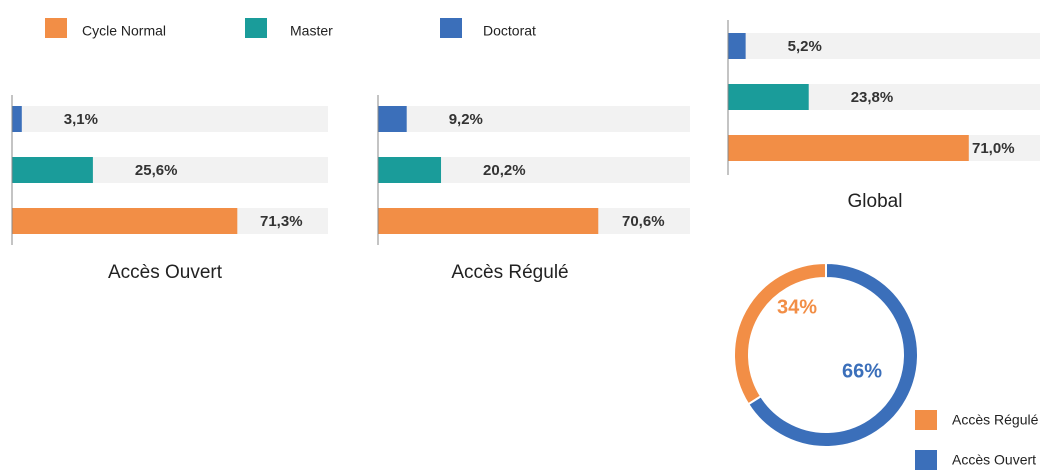  I want to click on data-label: 70,6%, so click(643, 221).